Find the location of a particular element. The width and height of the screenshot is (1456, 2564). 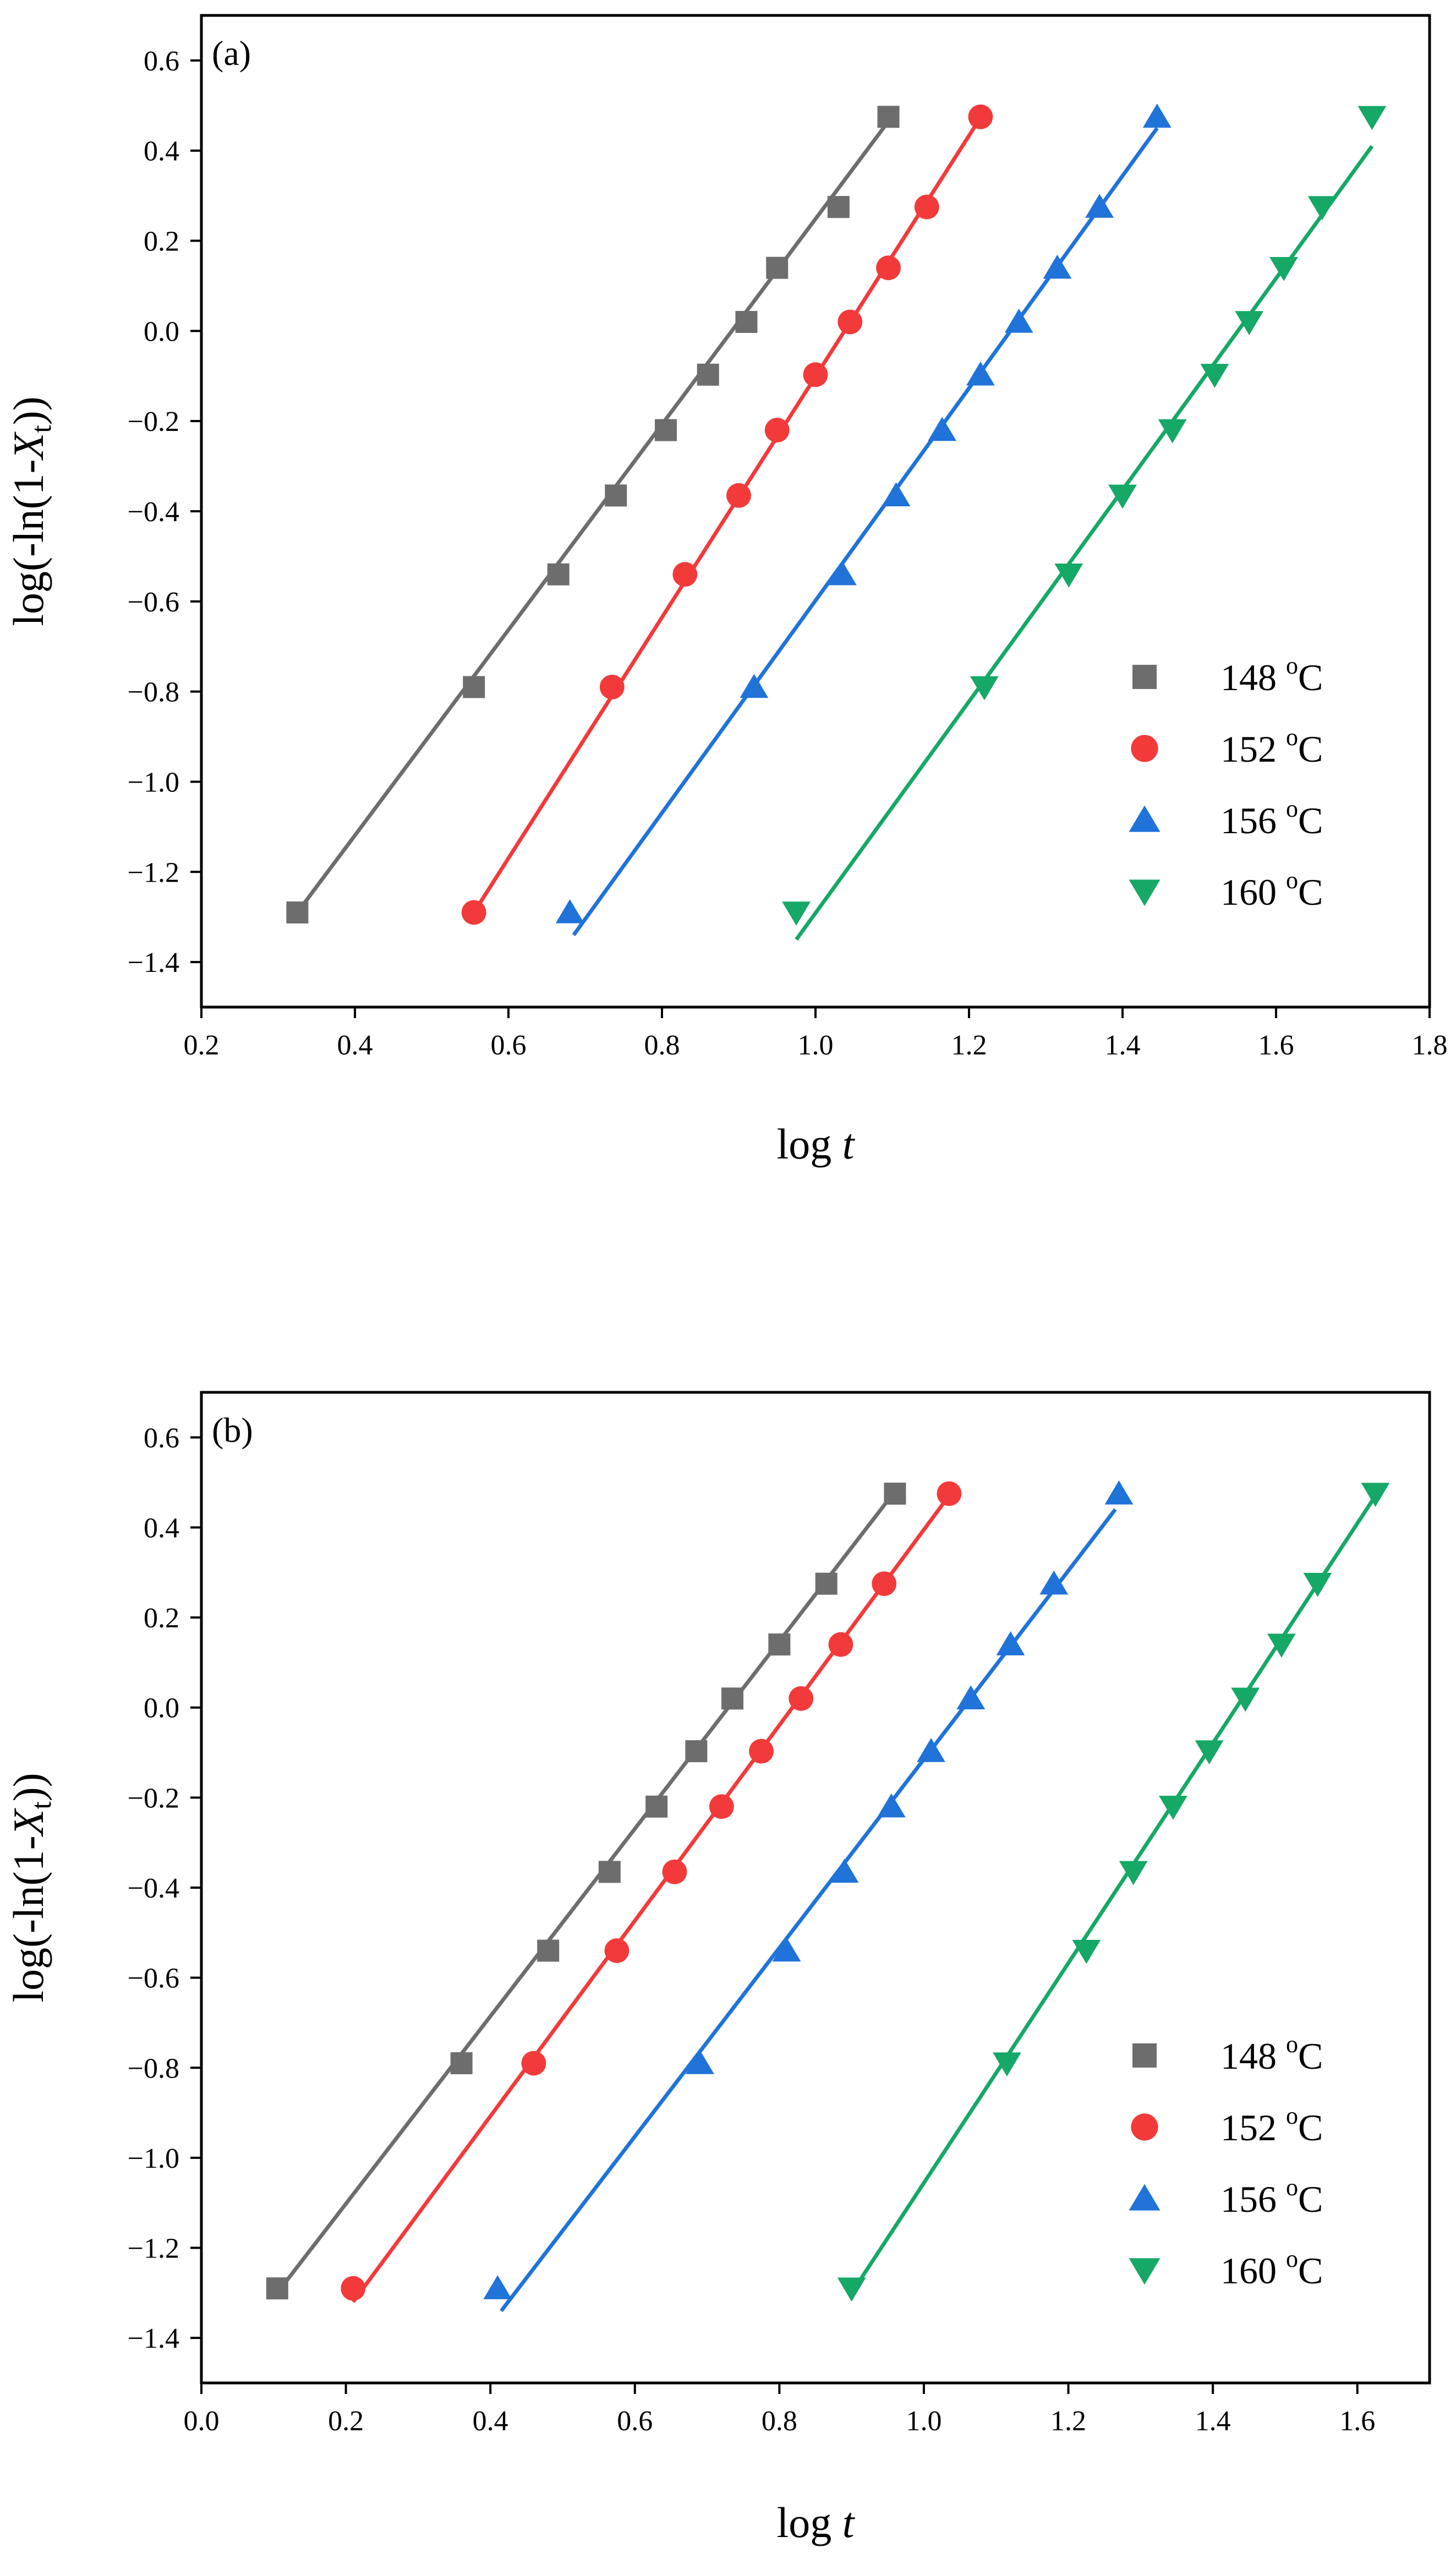

y-tick-label: −0.4 is located at coordinates (153, 512).